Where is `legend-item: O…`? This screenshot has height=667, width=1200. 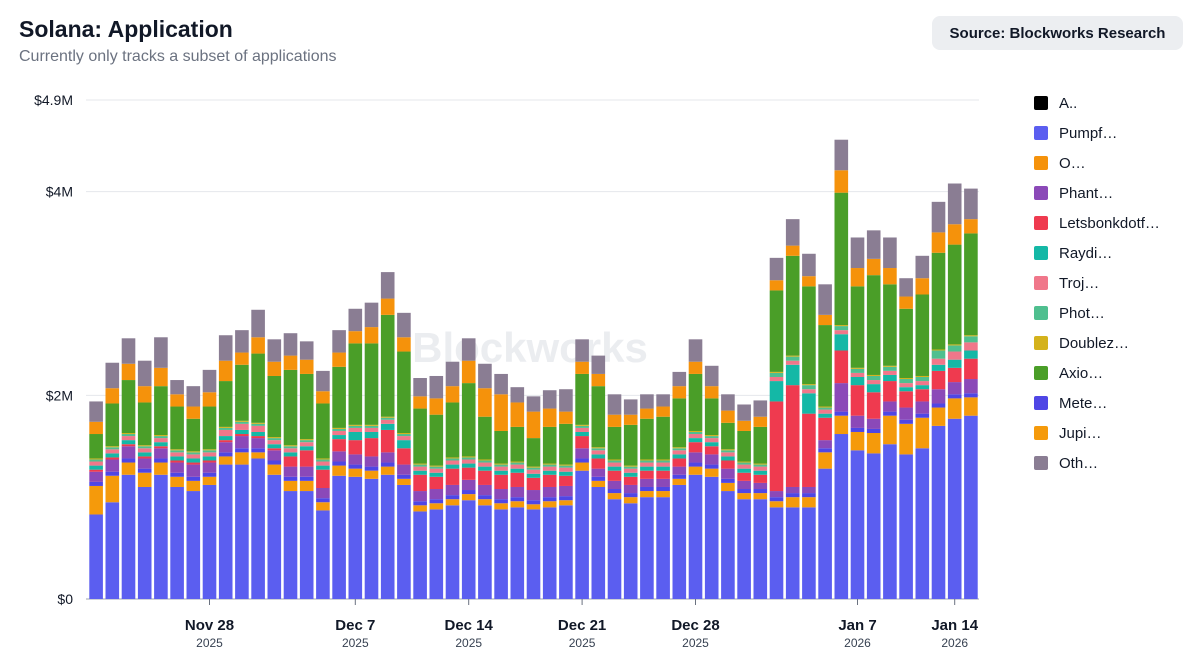 legend-item: O… is located at coordinates (1097, 163).